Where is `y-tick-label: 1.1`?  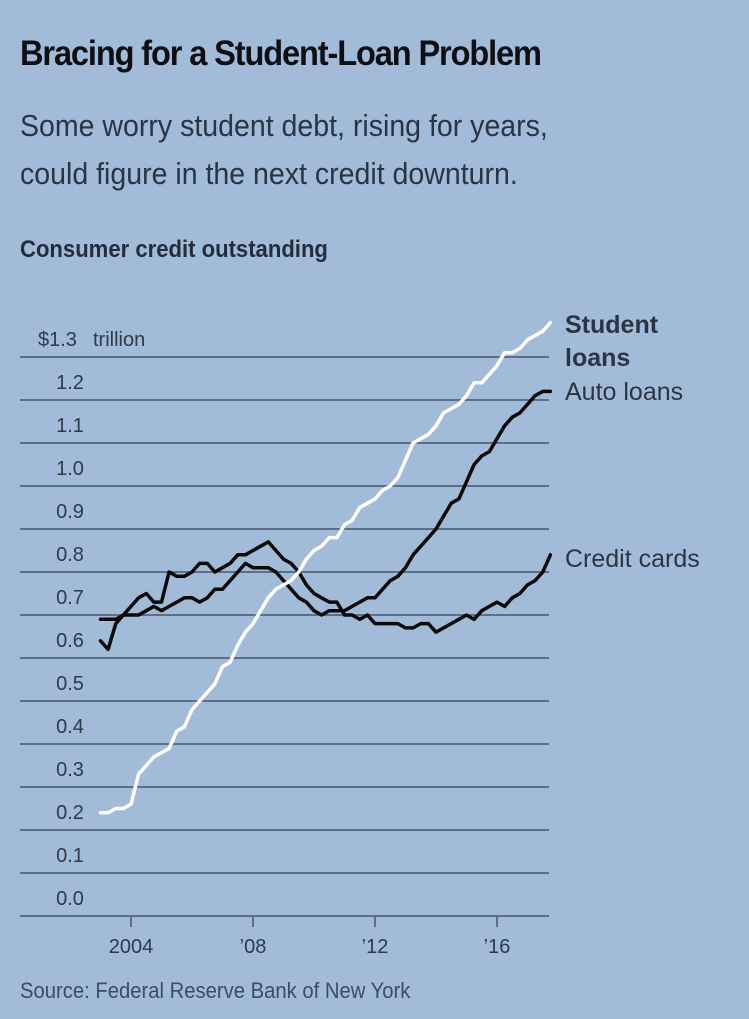
y-tick-label: 1.1 is located at coordinates (70, 426).